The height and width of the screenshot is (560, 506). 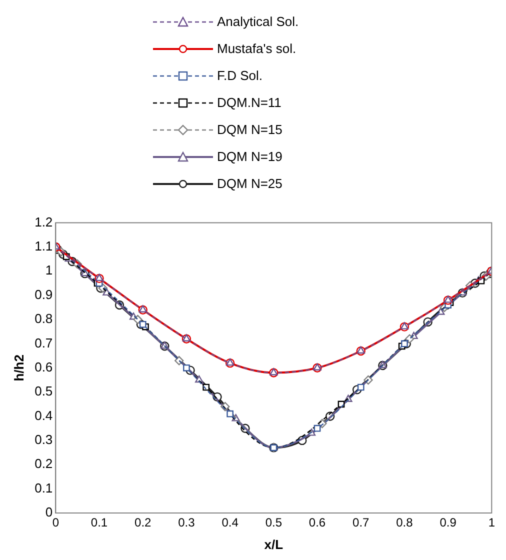 What do you see at coordinates (99, 523) in the screenshot?
I see `x-tick-label: 0.1` at bounding box center [99, 523].